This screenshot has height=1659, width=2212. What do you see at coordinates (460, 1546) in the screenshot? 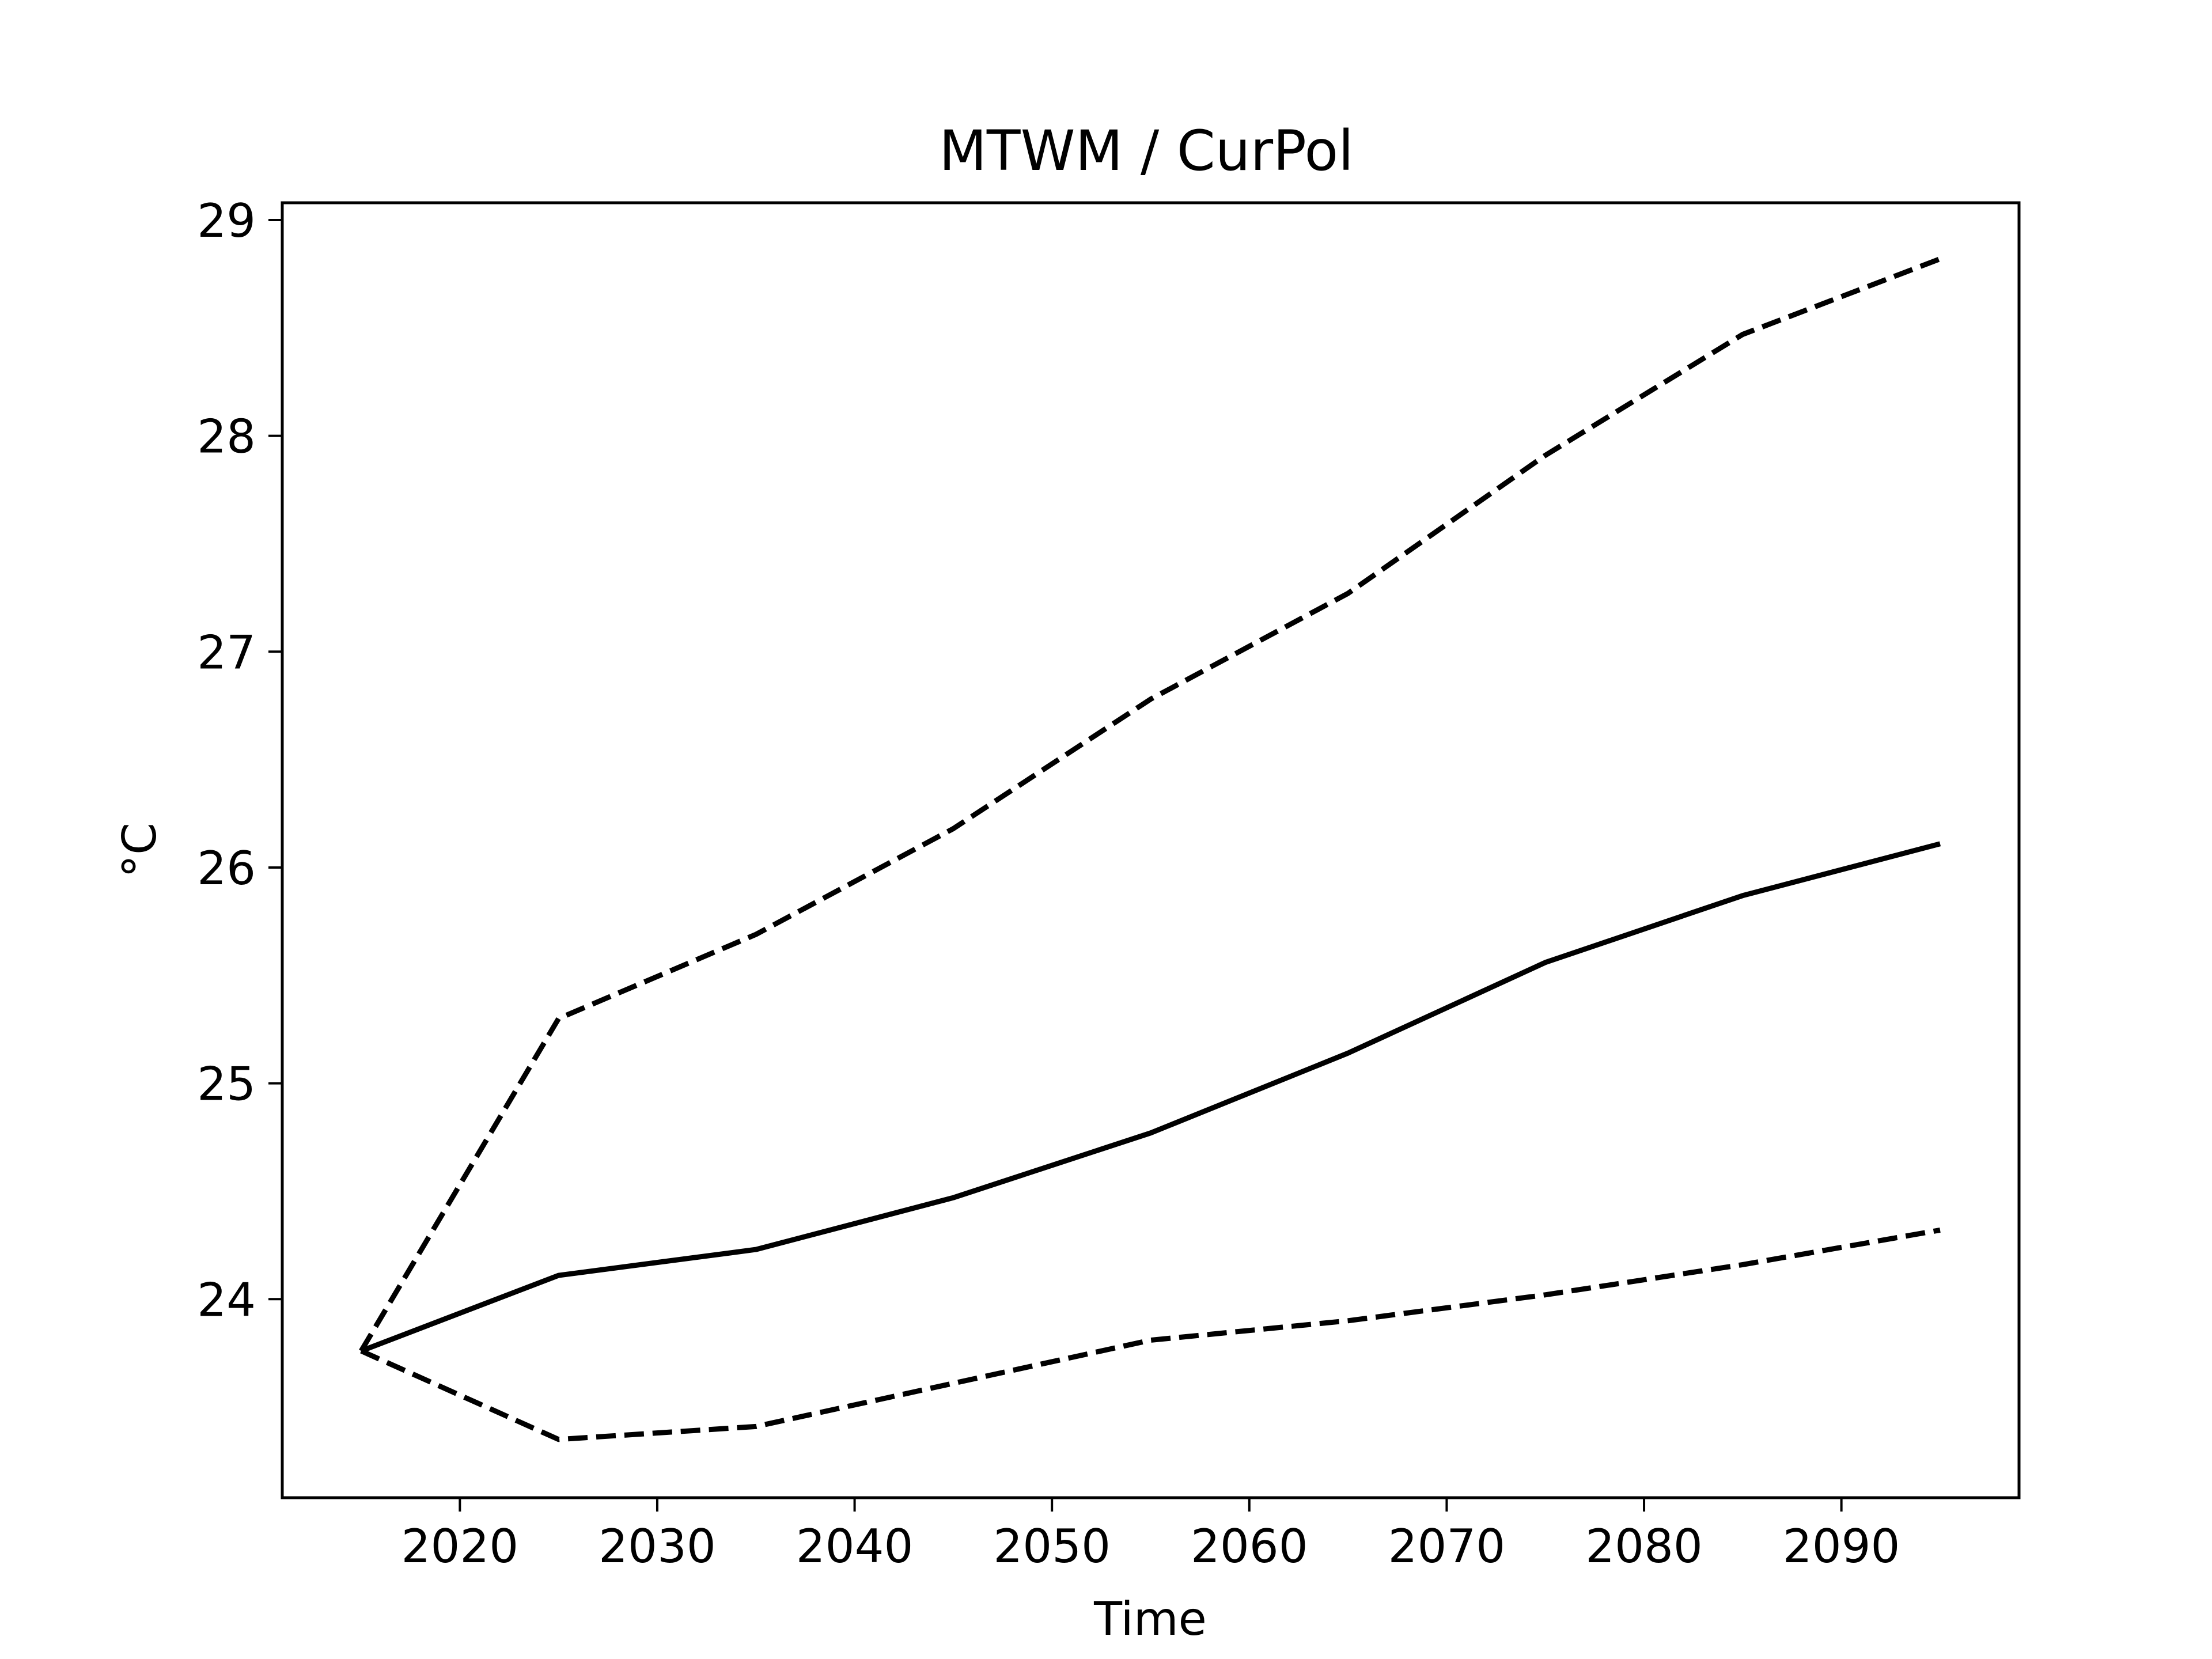
I see `x-tick-label: 2020` at bounding box center [460, 1546].